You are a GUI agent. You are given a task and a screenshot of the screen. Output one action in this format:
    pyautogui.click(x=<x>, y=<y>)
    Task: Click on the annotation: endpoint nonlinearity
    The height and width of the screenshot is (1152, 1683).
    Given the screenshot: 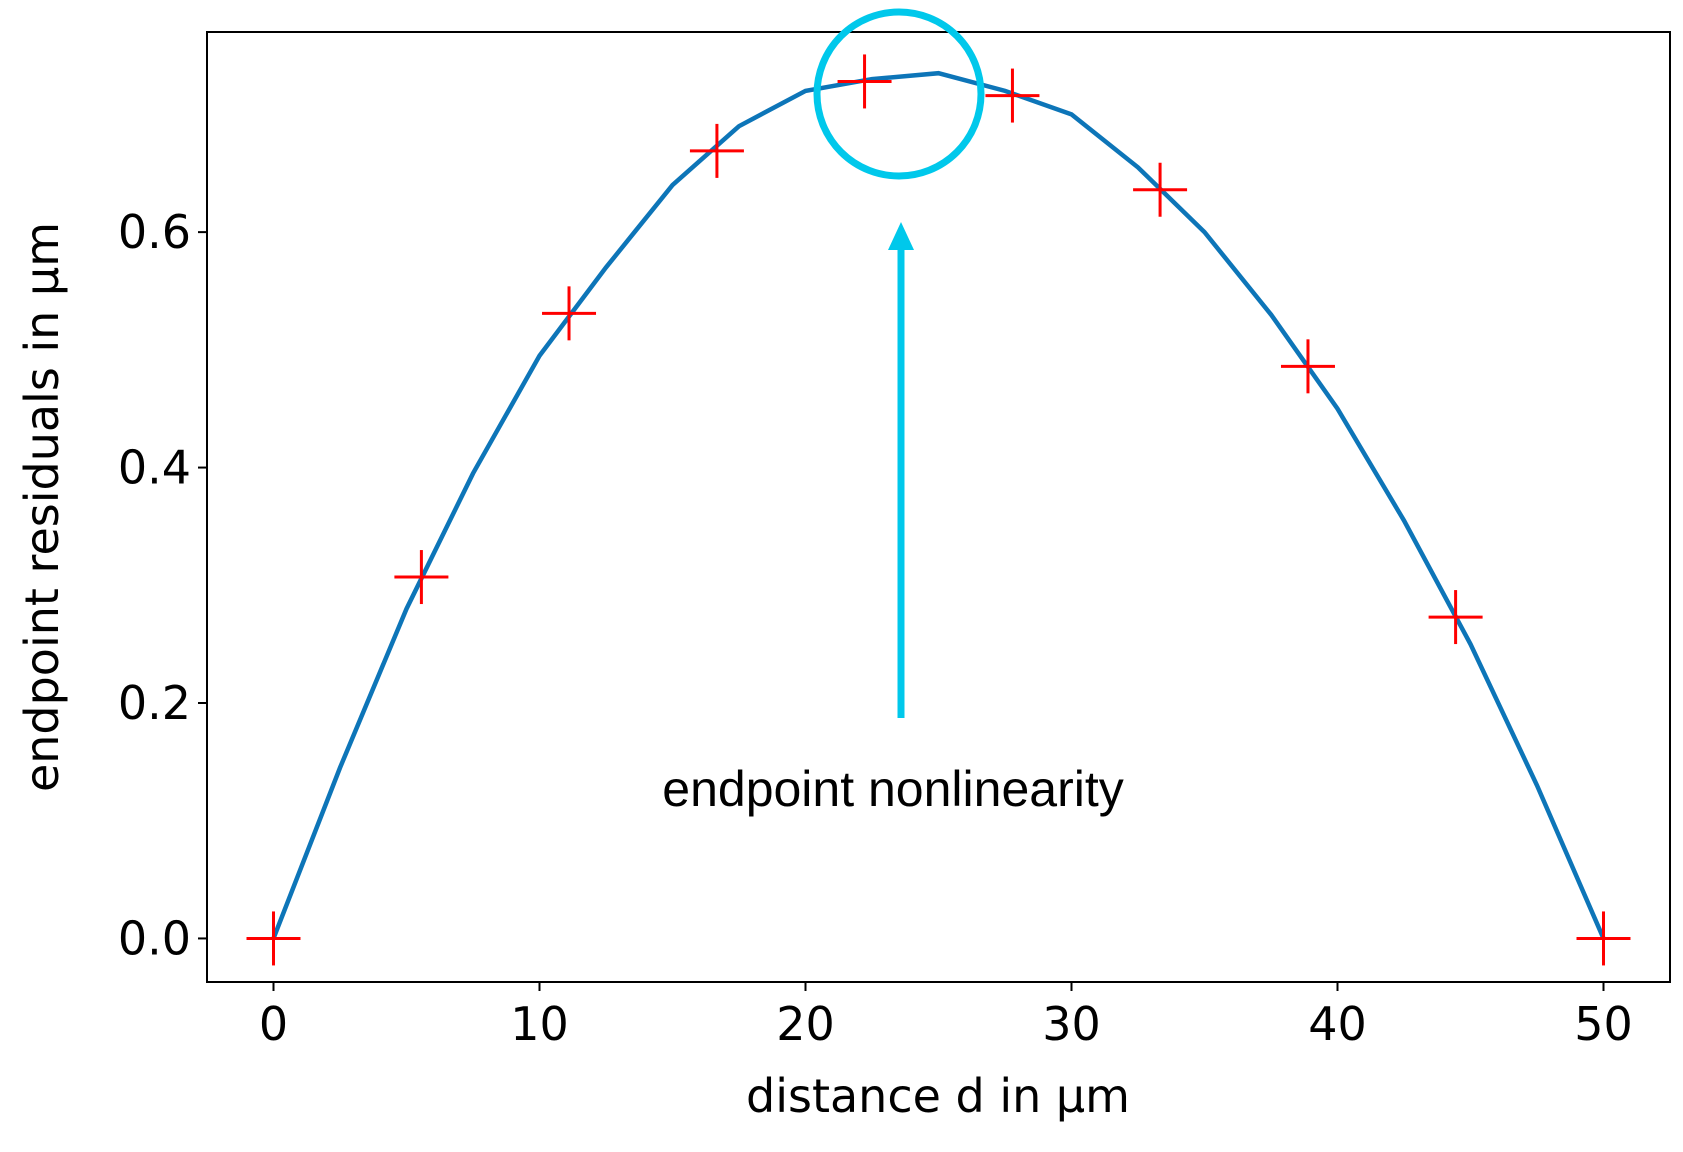 What is the action you would take?
    pyautogui.click(x=892, y=789)
    